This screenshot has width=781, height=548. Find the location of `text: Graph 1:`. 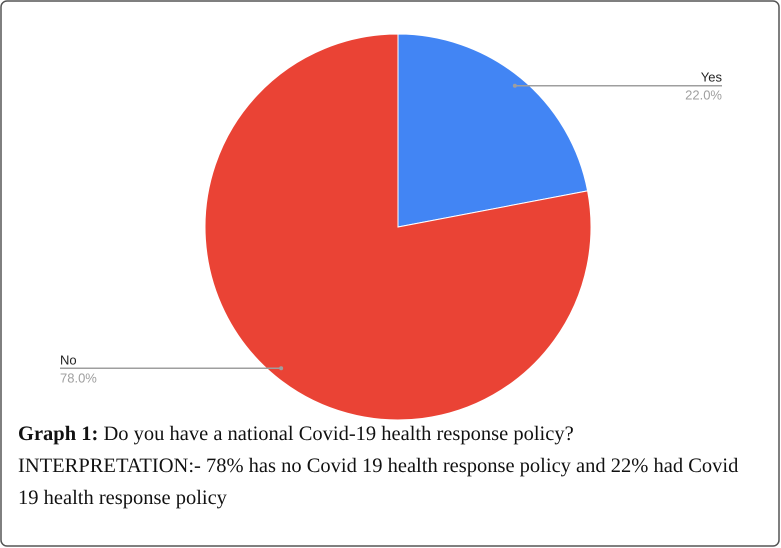

text: Graph 1: is located at coordinates (58, 434).